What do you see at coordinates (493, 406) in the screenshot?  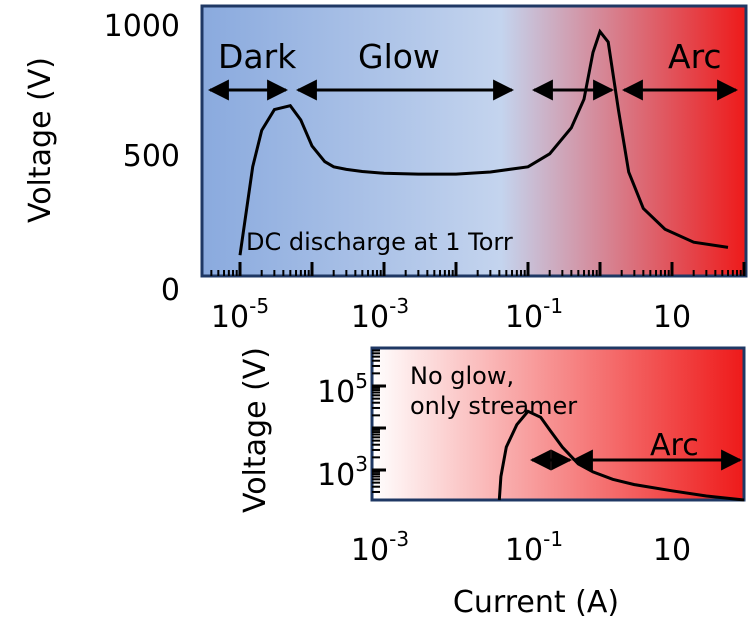 I see `bottom-annotation-line2: only streamer` at bounding box center [493, 406].